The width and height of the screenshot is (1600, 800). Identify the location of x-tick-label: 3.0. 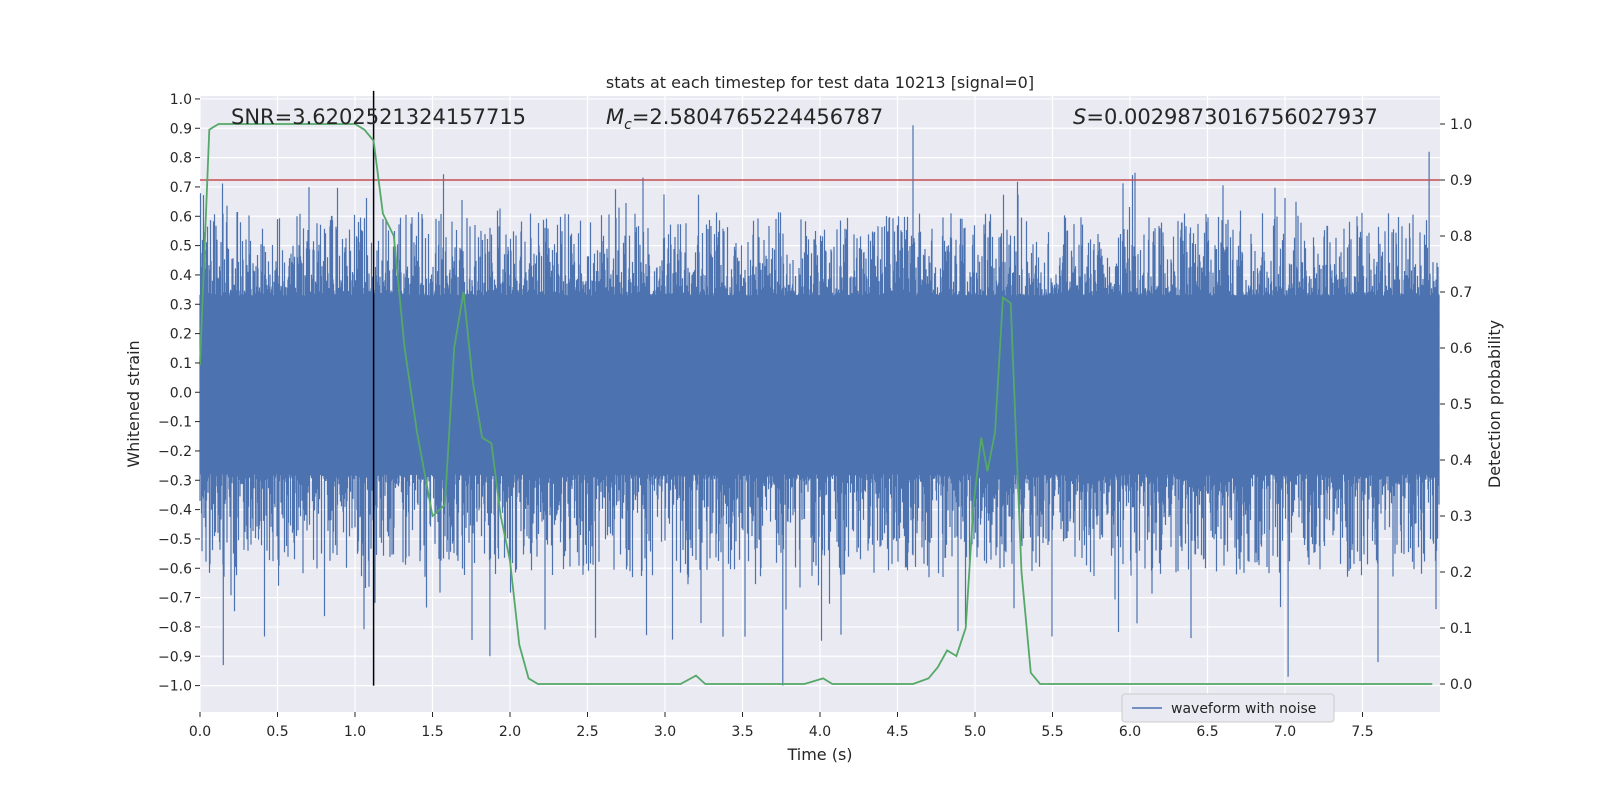
(665, 732).